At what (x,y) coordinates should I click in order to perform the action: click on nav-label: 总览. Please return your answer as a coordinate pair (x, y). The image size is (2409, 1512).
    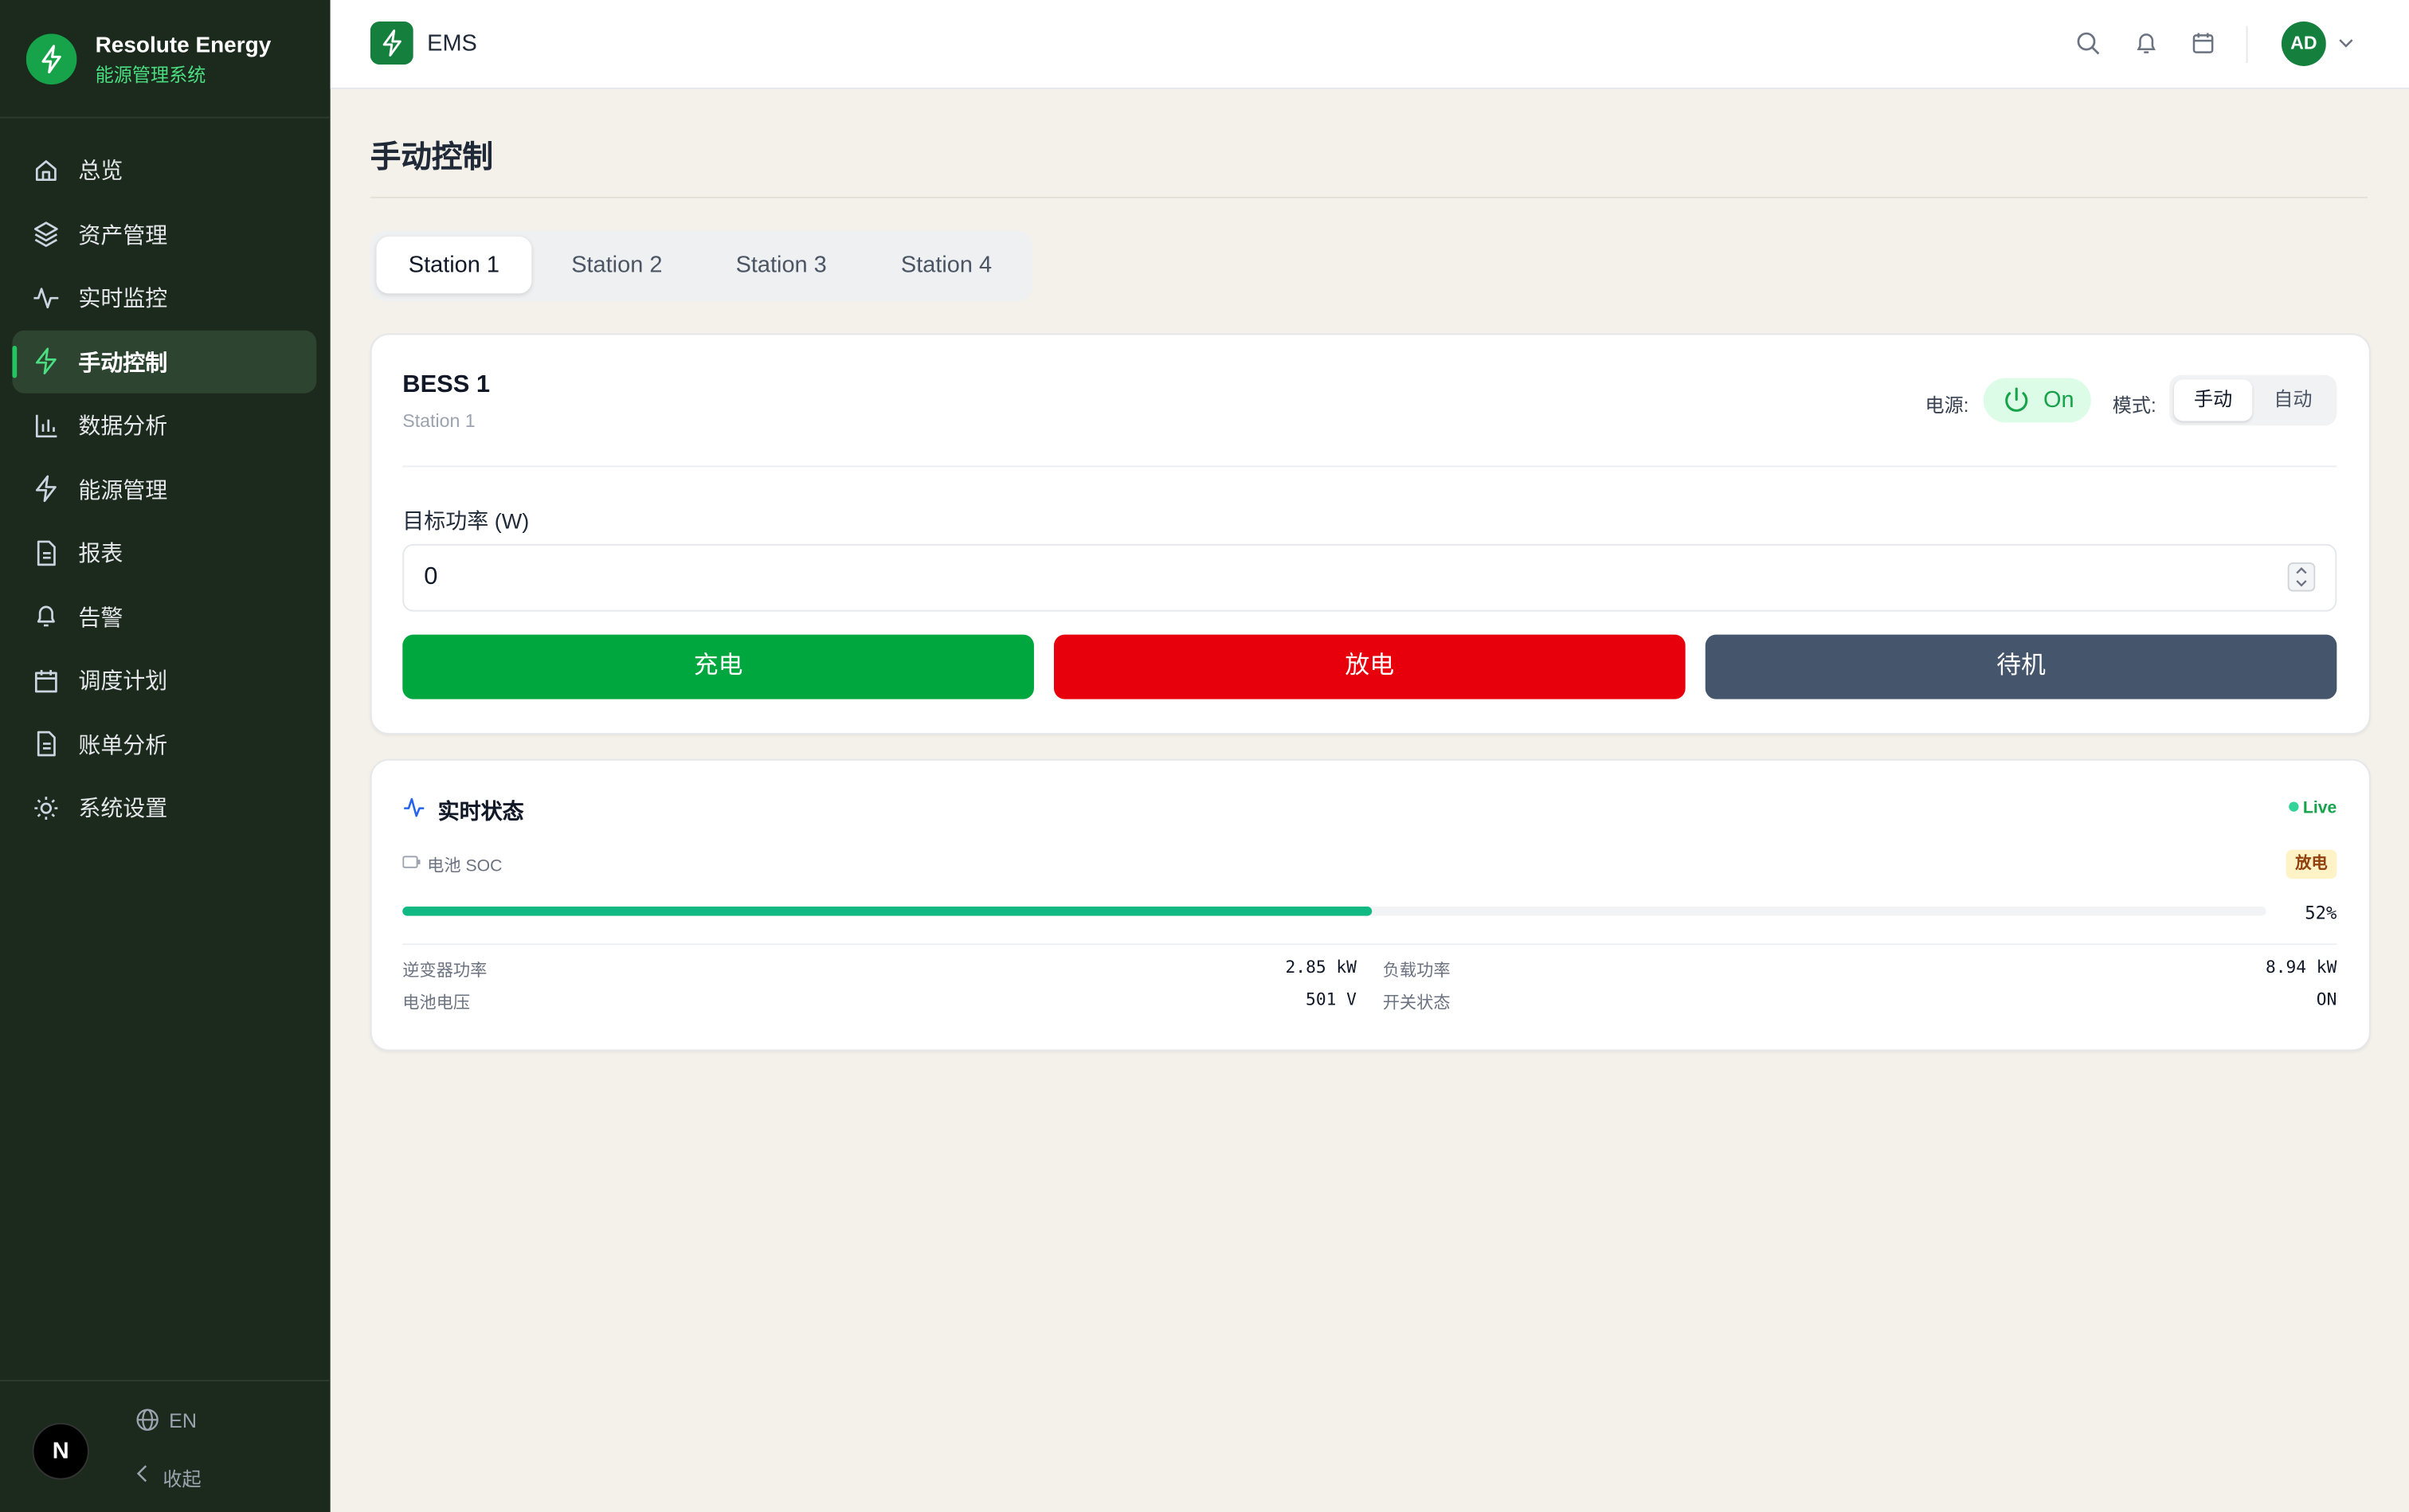
    Looking at the image, I should click on (100, 172).